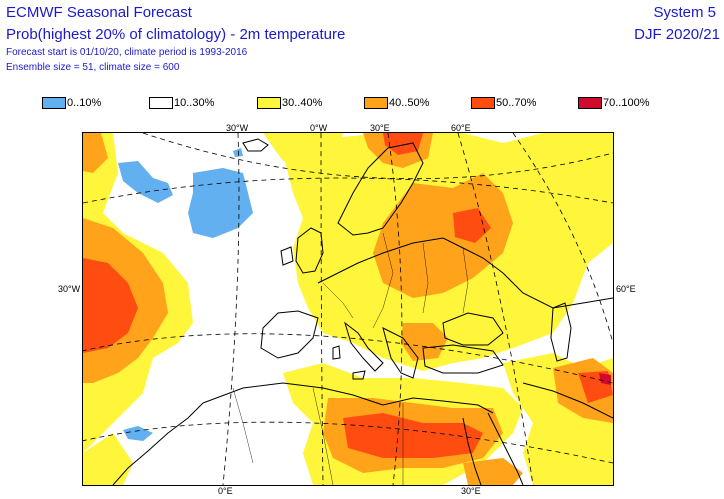 This screenshot has height=499, width=724. What do you see at coordinates (69, 289) in the screenshot?
I see `lat-label-left-30w: 30°W` at bounding box center [69, 289].